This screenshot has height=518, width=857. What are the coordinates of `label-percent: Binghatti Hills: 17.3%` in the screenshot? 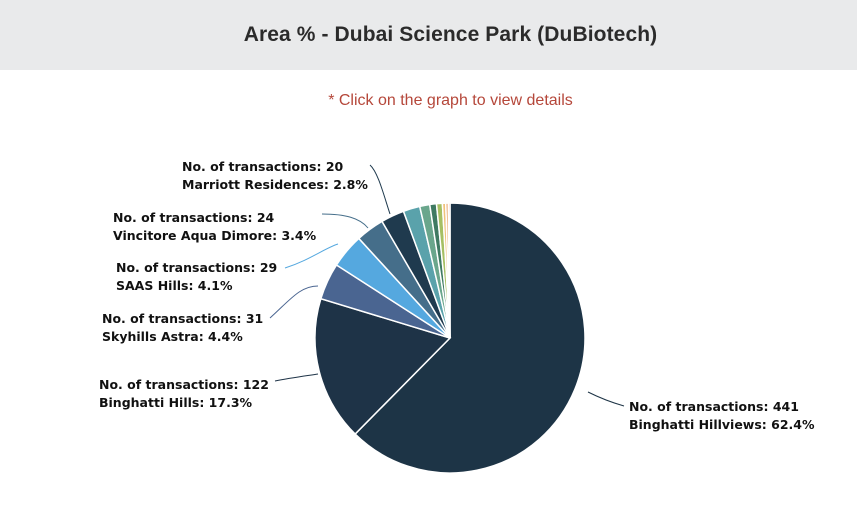 It's located at (176, 402).